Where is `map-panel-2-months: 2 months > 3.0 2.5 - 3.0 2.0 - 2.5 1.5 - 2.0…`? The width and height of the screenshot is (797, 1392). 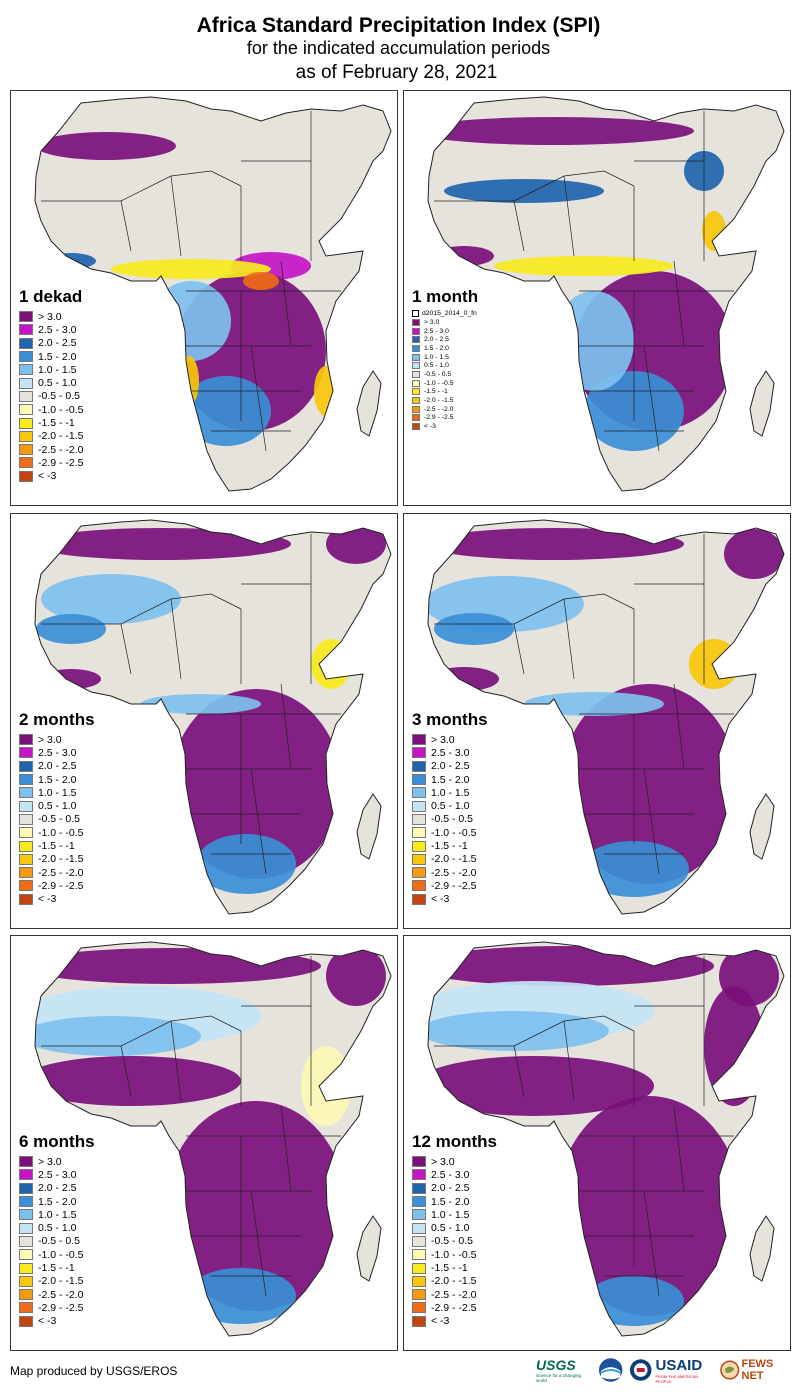
map-panel-2-months: 2 months > 3.0 2.5 - 3.0 2.0 - 2.5 1.5 - 2.0… is located at coordinates (204, 721).